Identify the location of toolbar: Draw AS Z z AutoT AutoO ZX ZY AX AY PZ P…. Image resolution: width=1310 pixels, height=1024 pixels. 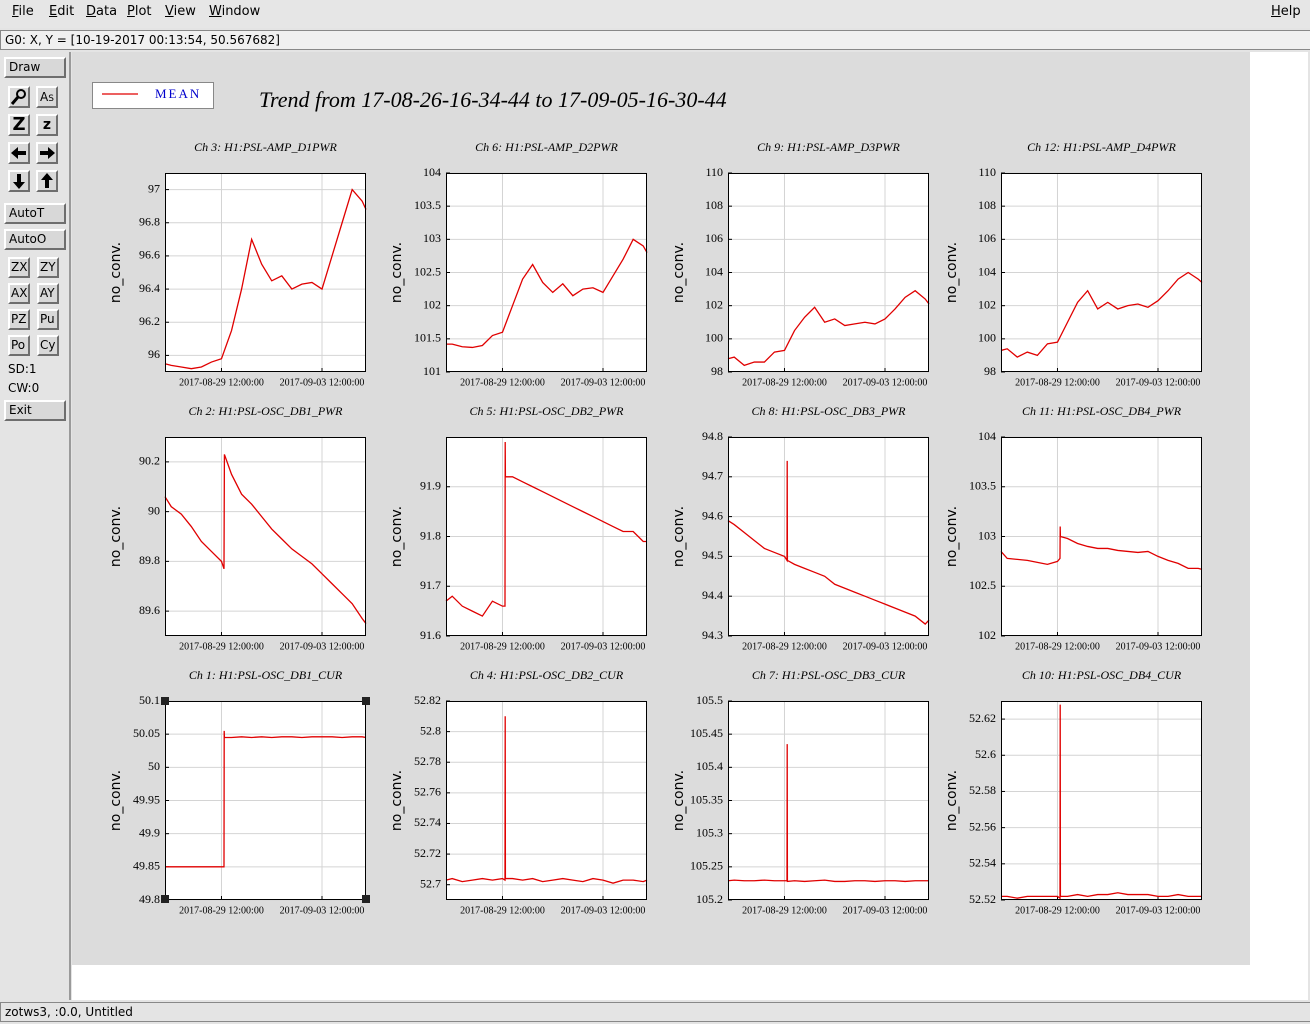
(35, 526).